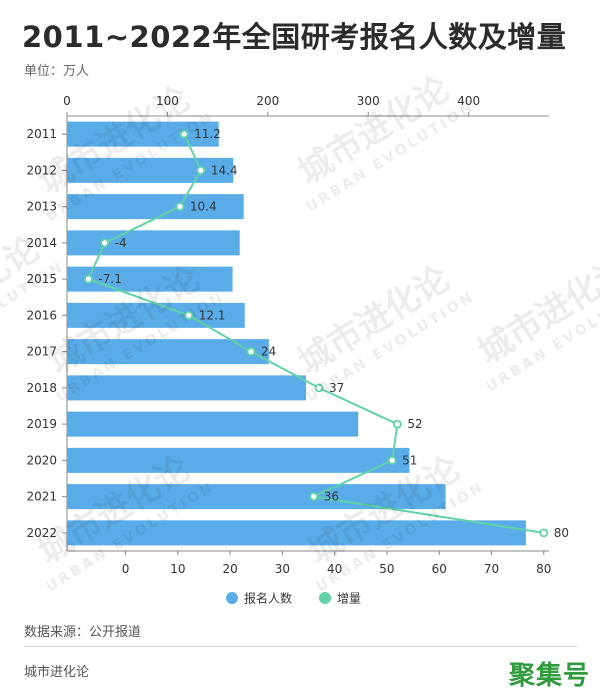  What do you see at coordinates (57, 672) in the screenshot?
I see `brand-label: 城市进化论` at bounding box center [57, 672].